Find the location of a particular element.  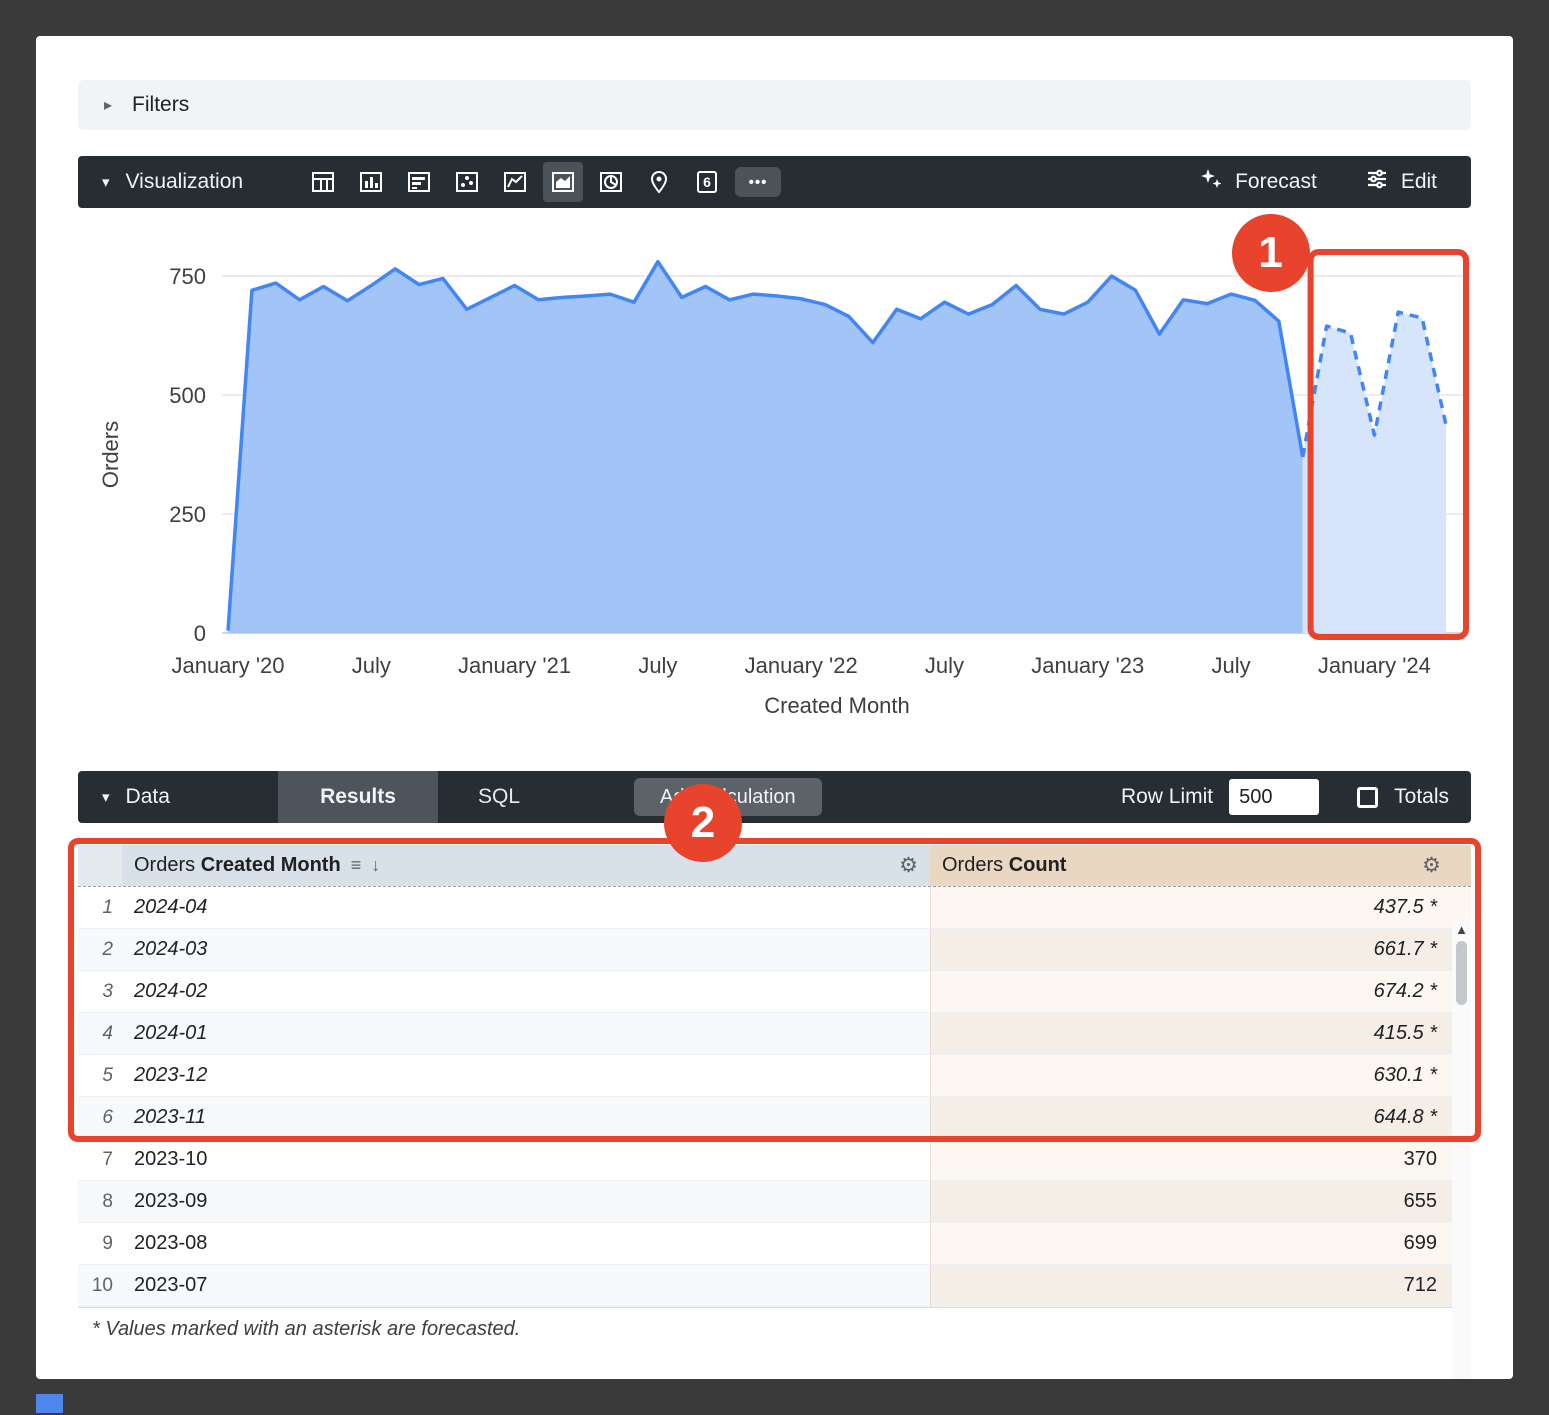

table-row: 2 2024-03 661.7 * is located at coordinates (774, 950).